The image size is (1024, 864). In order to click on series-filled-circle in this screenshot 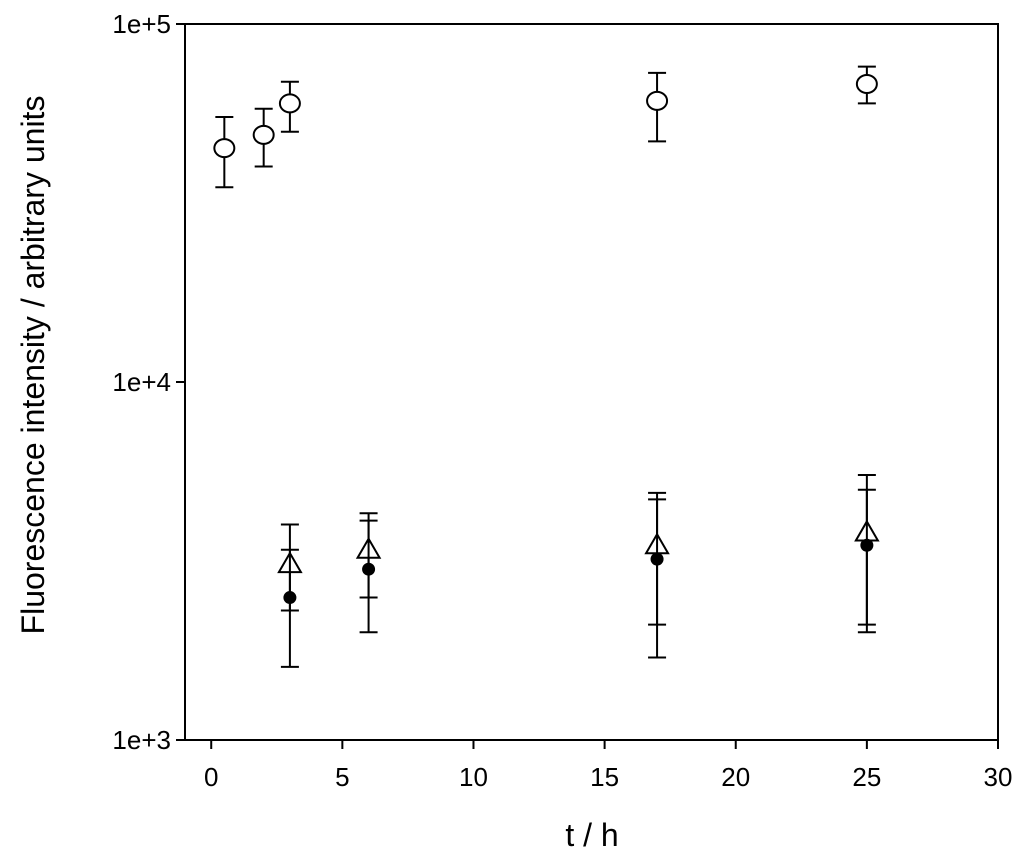, I will do `click(578, 578)`.